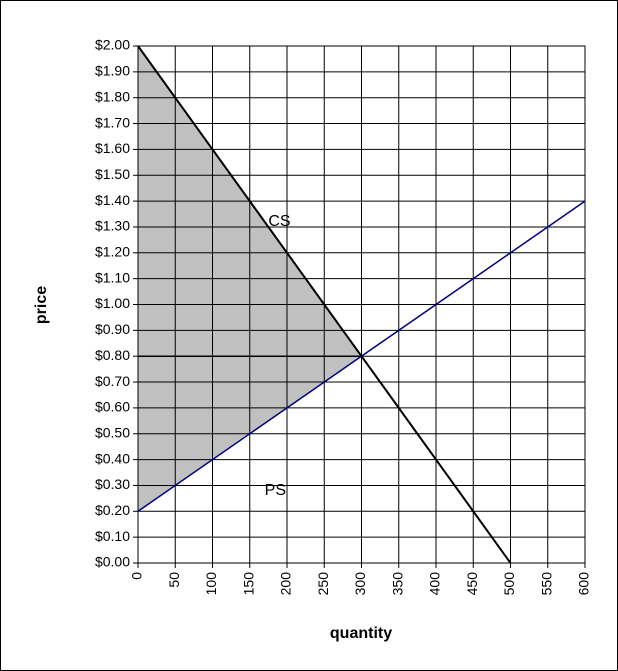  Describe the element at coordinates (112, 484) in the screenshot. I see `y-tick-label: $0.30` at that location.